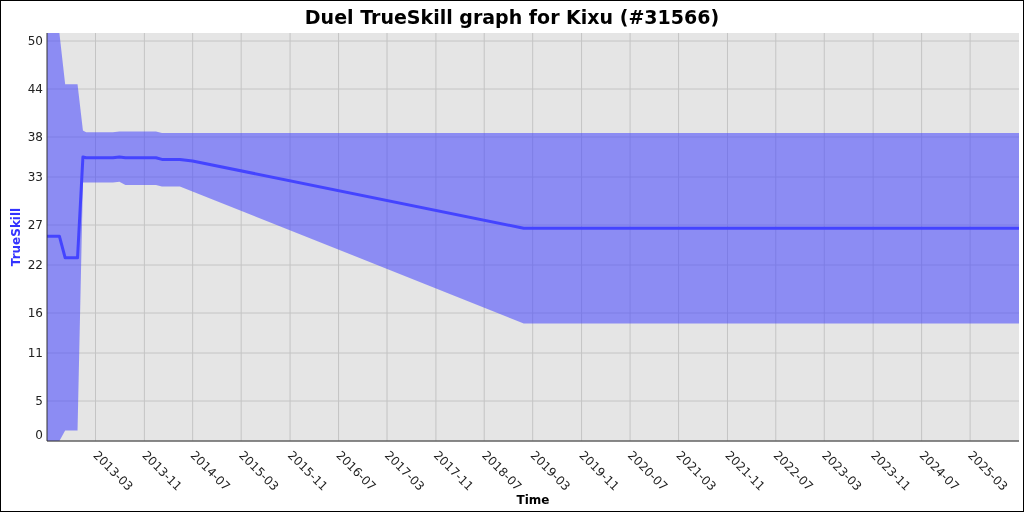 This screenshot has height=512, width=1024. Describe the element at coordinates (39, 401) in the screenshot. I see `y-tick-label: 5` at that location.